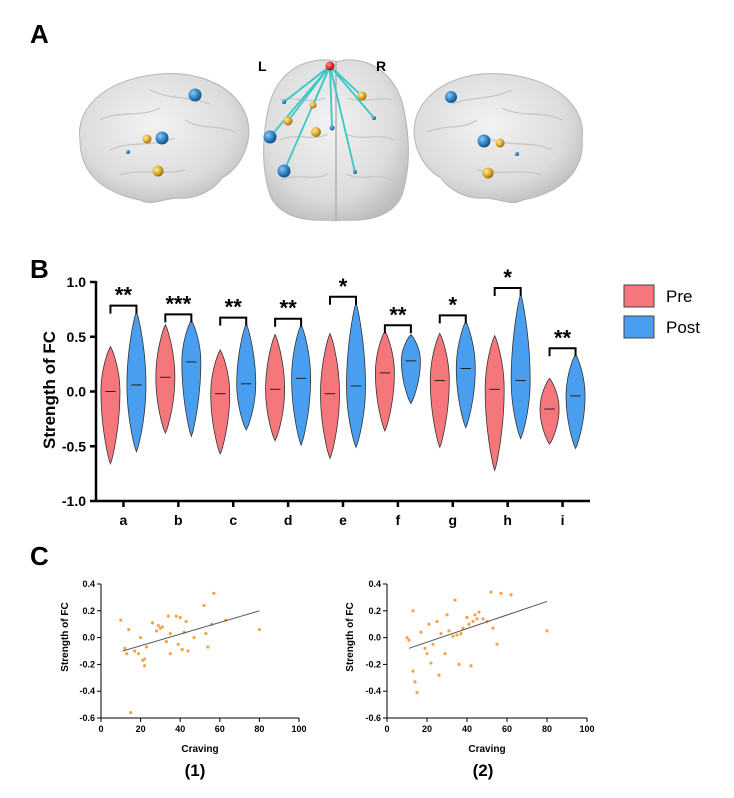  Describe the element at coordinates (427, 729) in the screenshot. I see `scatter-x-tick-label: 20` at that location.